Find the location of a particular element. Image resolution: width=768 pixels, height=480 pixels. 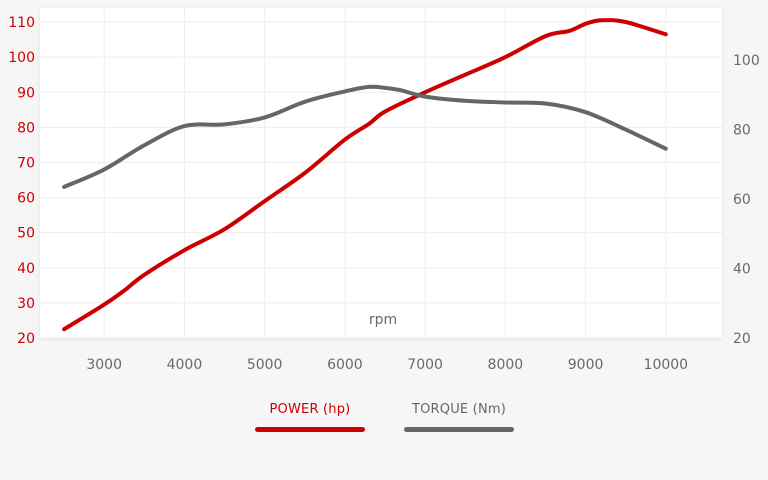

left-axis-tick-label: 20 is located at coordinates (26, 339).